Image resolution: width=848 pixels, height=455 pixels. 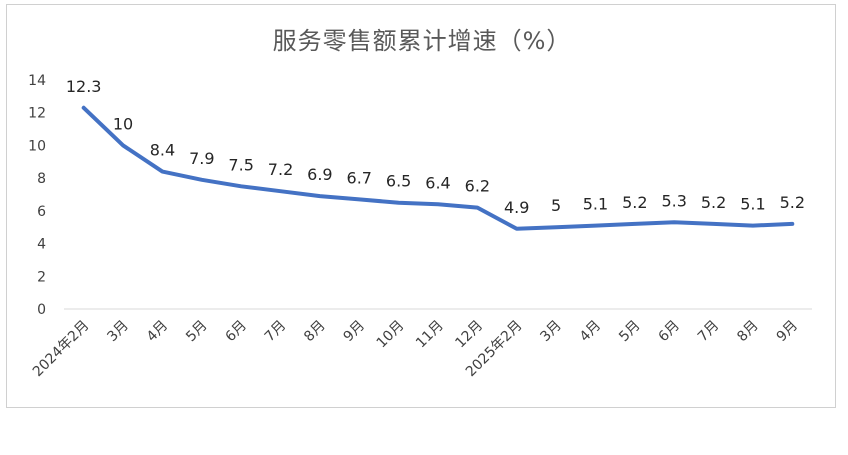 I want to click on y-tick-label: 2, so click(x=41, y=277).